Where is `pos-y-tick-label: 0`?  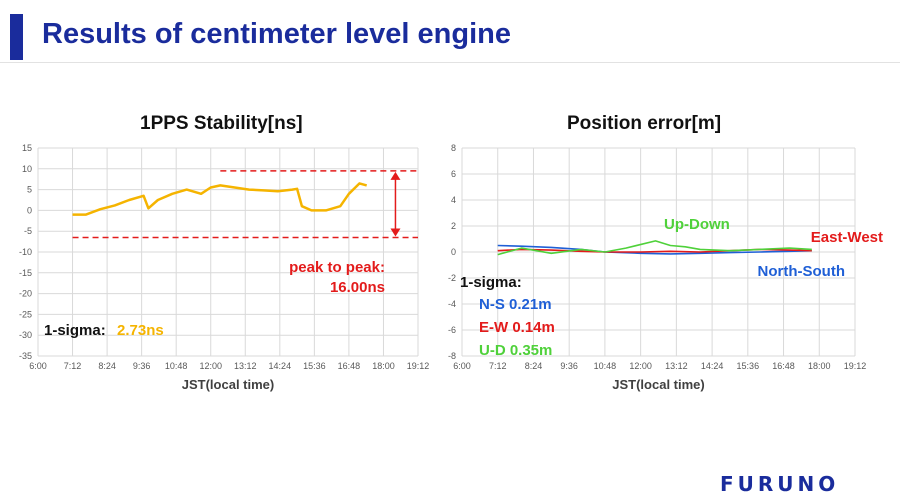 pos-y-tick-label: 0 is located at coordinates (453, 252).